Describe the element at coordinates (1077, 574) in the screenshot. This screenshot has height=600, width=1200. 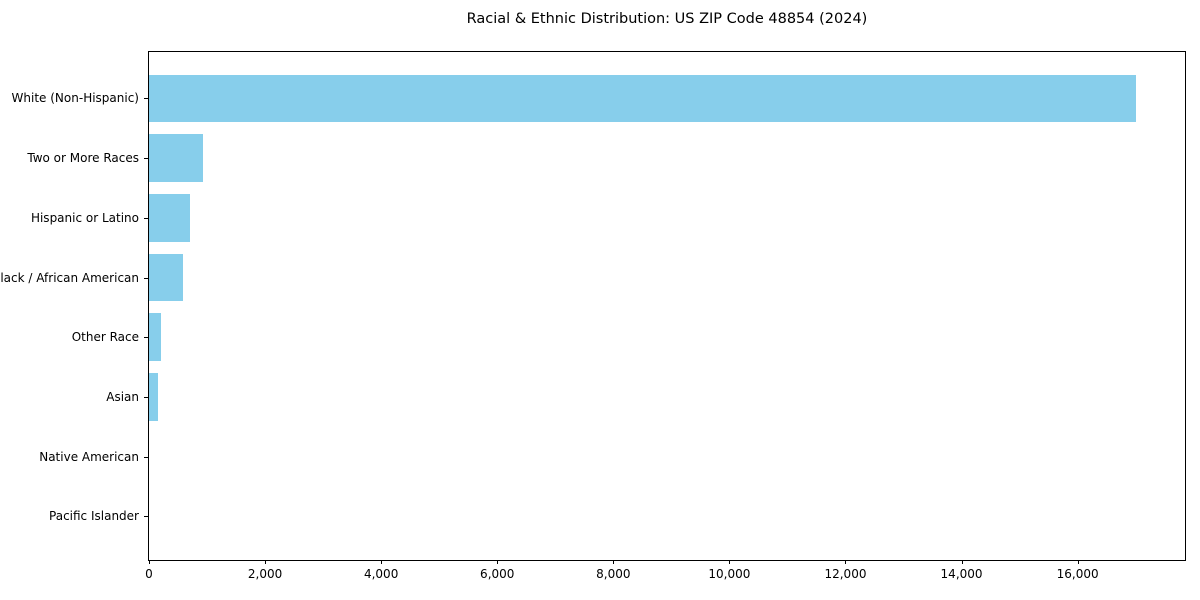
I see `x-axis-label: 16,000` at that location.